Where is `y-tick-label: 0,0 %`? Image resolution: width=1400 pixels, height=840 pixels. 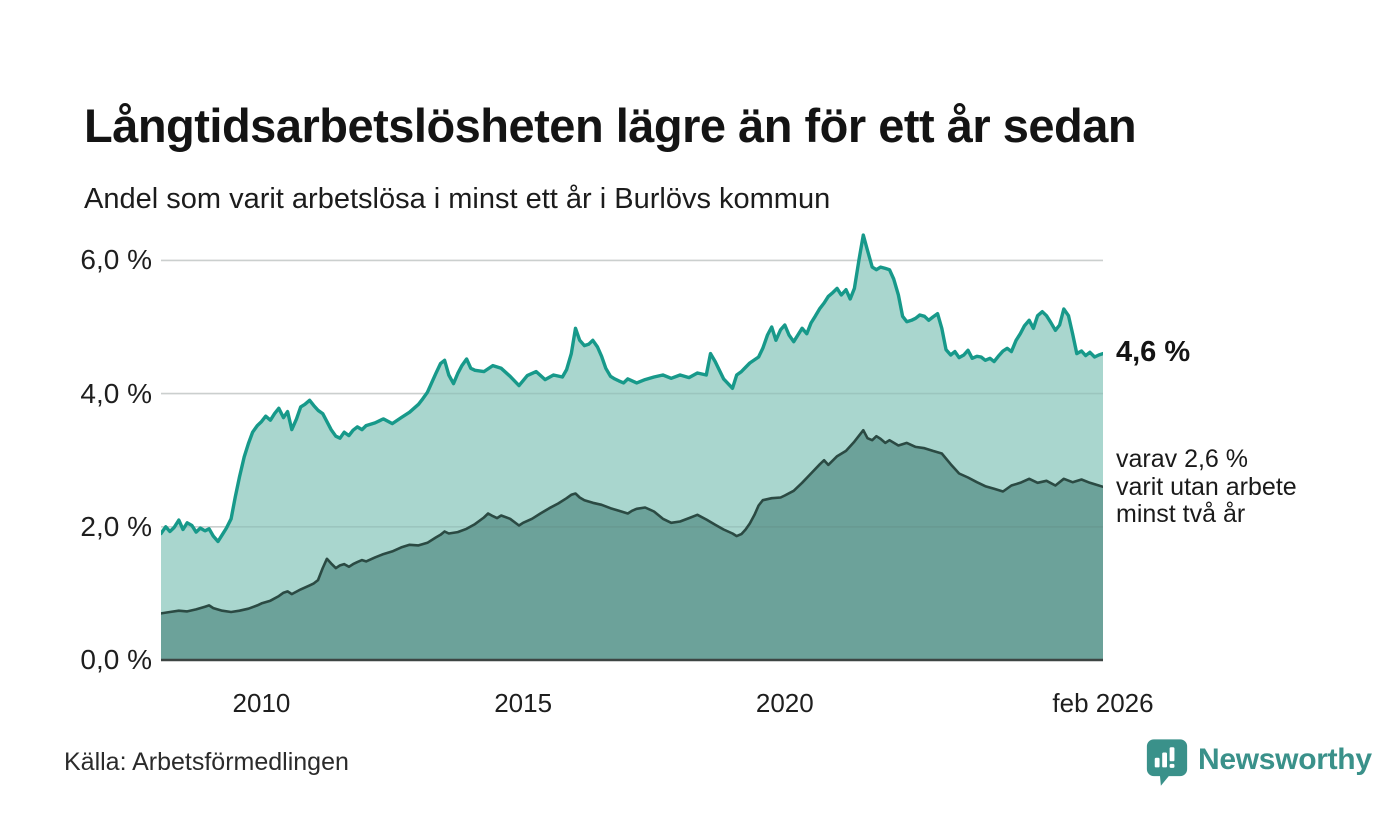
y-tick-label: 0,0 % is located at coordinates (116, 659).